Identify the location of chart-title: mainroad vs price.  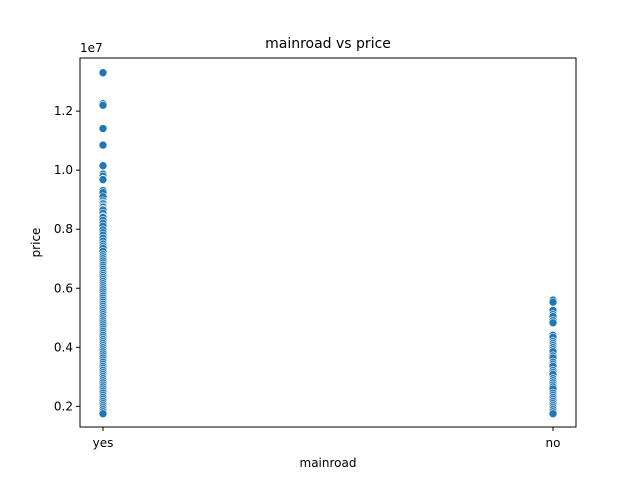
(328, 44).